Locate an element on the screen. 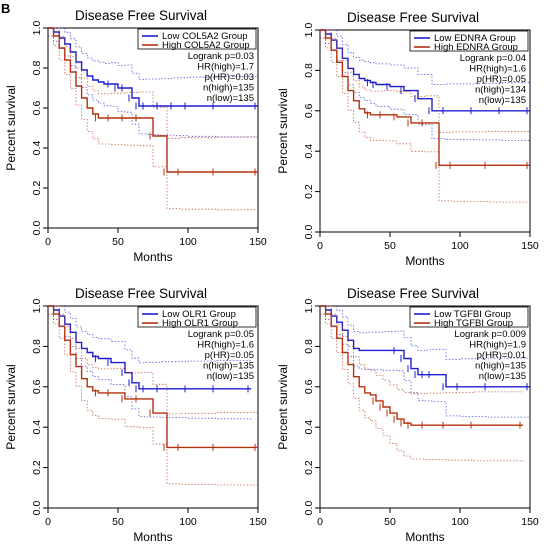 This screenshot has height=550, width=547. legend-entry: Low TGFBI Group is located at coordinates (472, 314).